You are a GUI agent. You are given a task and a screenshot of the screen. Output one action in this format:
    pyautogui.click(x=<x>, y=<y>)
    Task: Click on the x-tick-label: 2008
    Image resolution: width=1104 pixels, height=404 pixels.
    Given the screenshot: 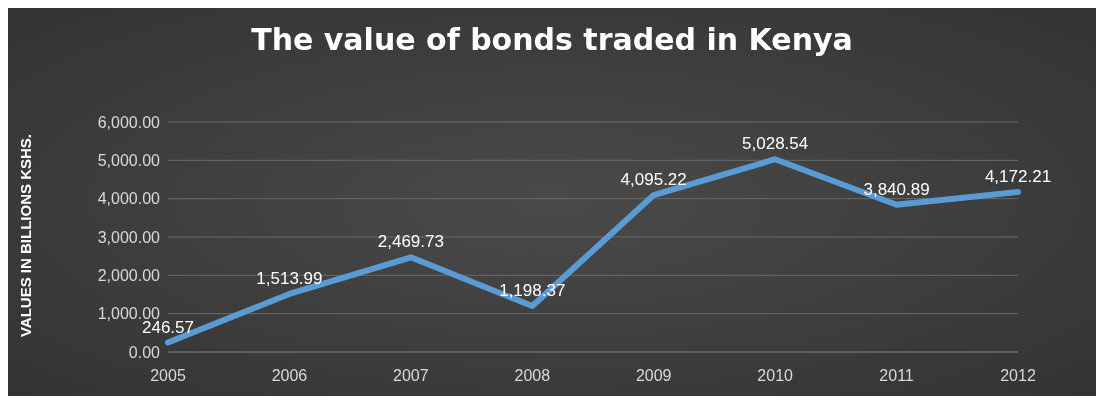 What is the action you would take?
    pyautogui.click(x=532, y=376)
    